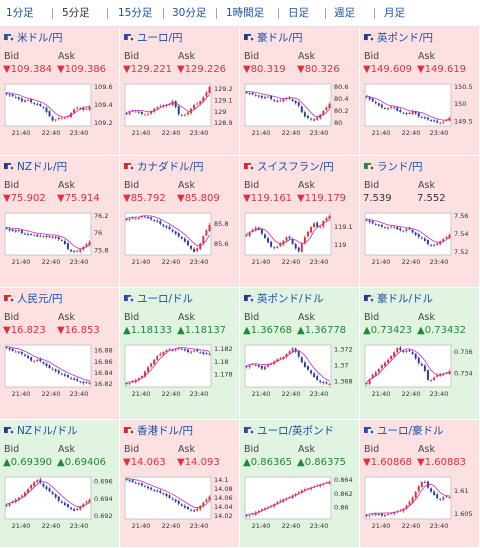  I want to click on candlestick-chart: 1.61 1.605 21:40 22:40 23:40, so click(420, 503).